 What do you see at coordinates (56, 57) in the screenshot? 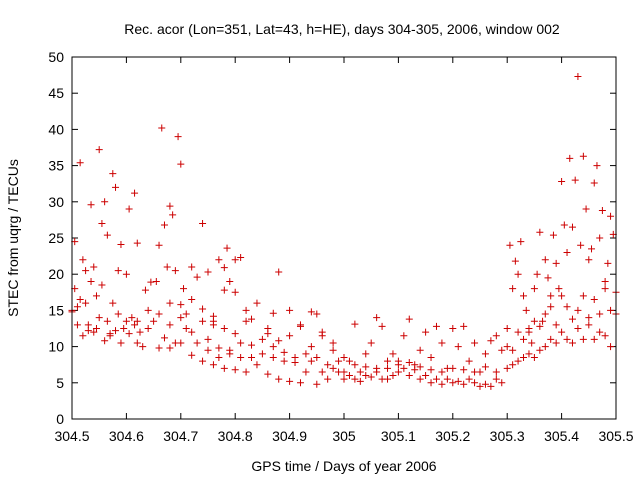
I see `y-tick-label: 50` at bounding box center [56, 57].